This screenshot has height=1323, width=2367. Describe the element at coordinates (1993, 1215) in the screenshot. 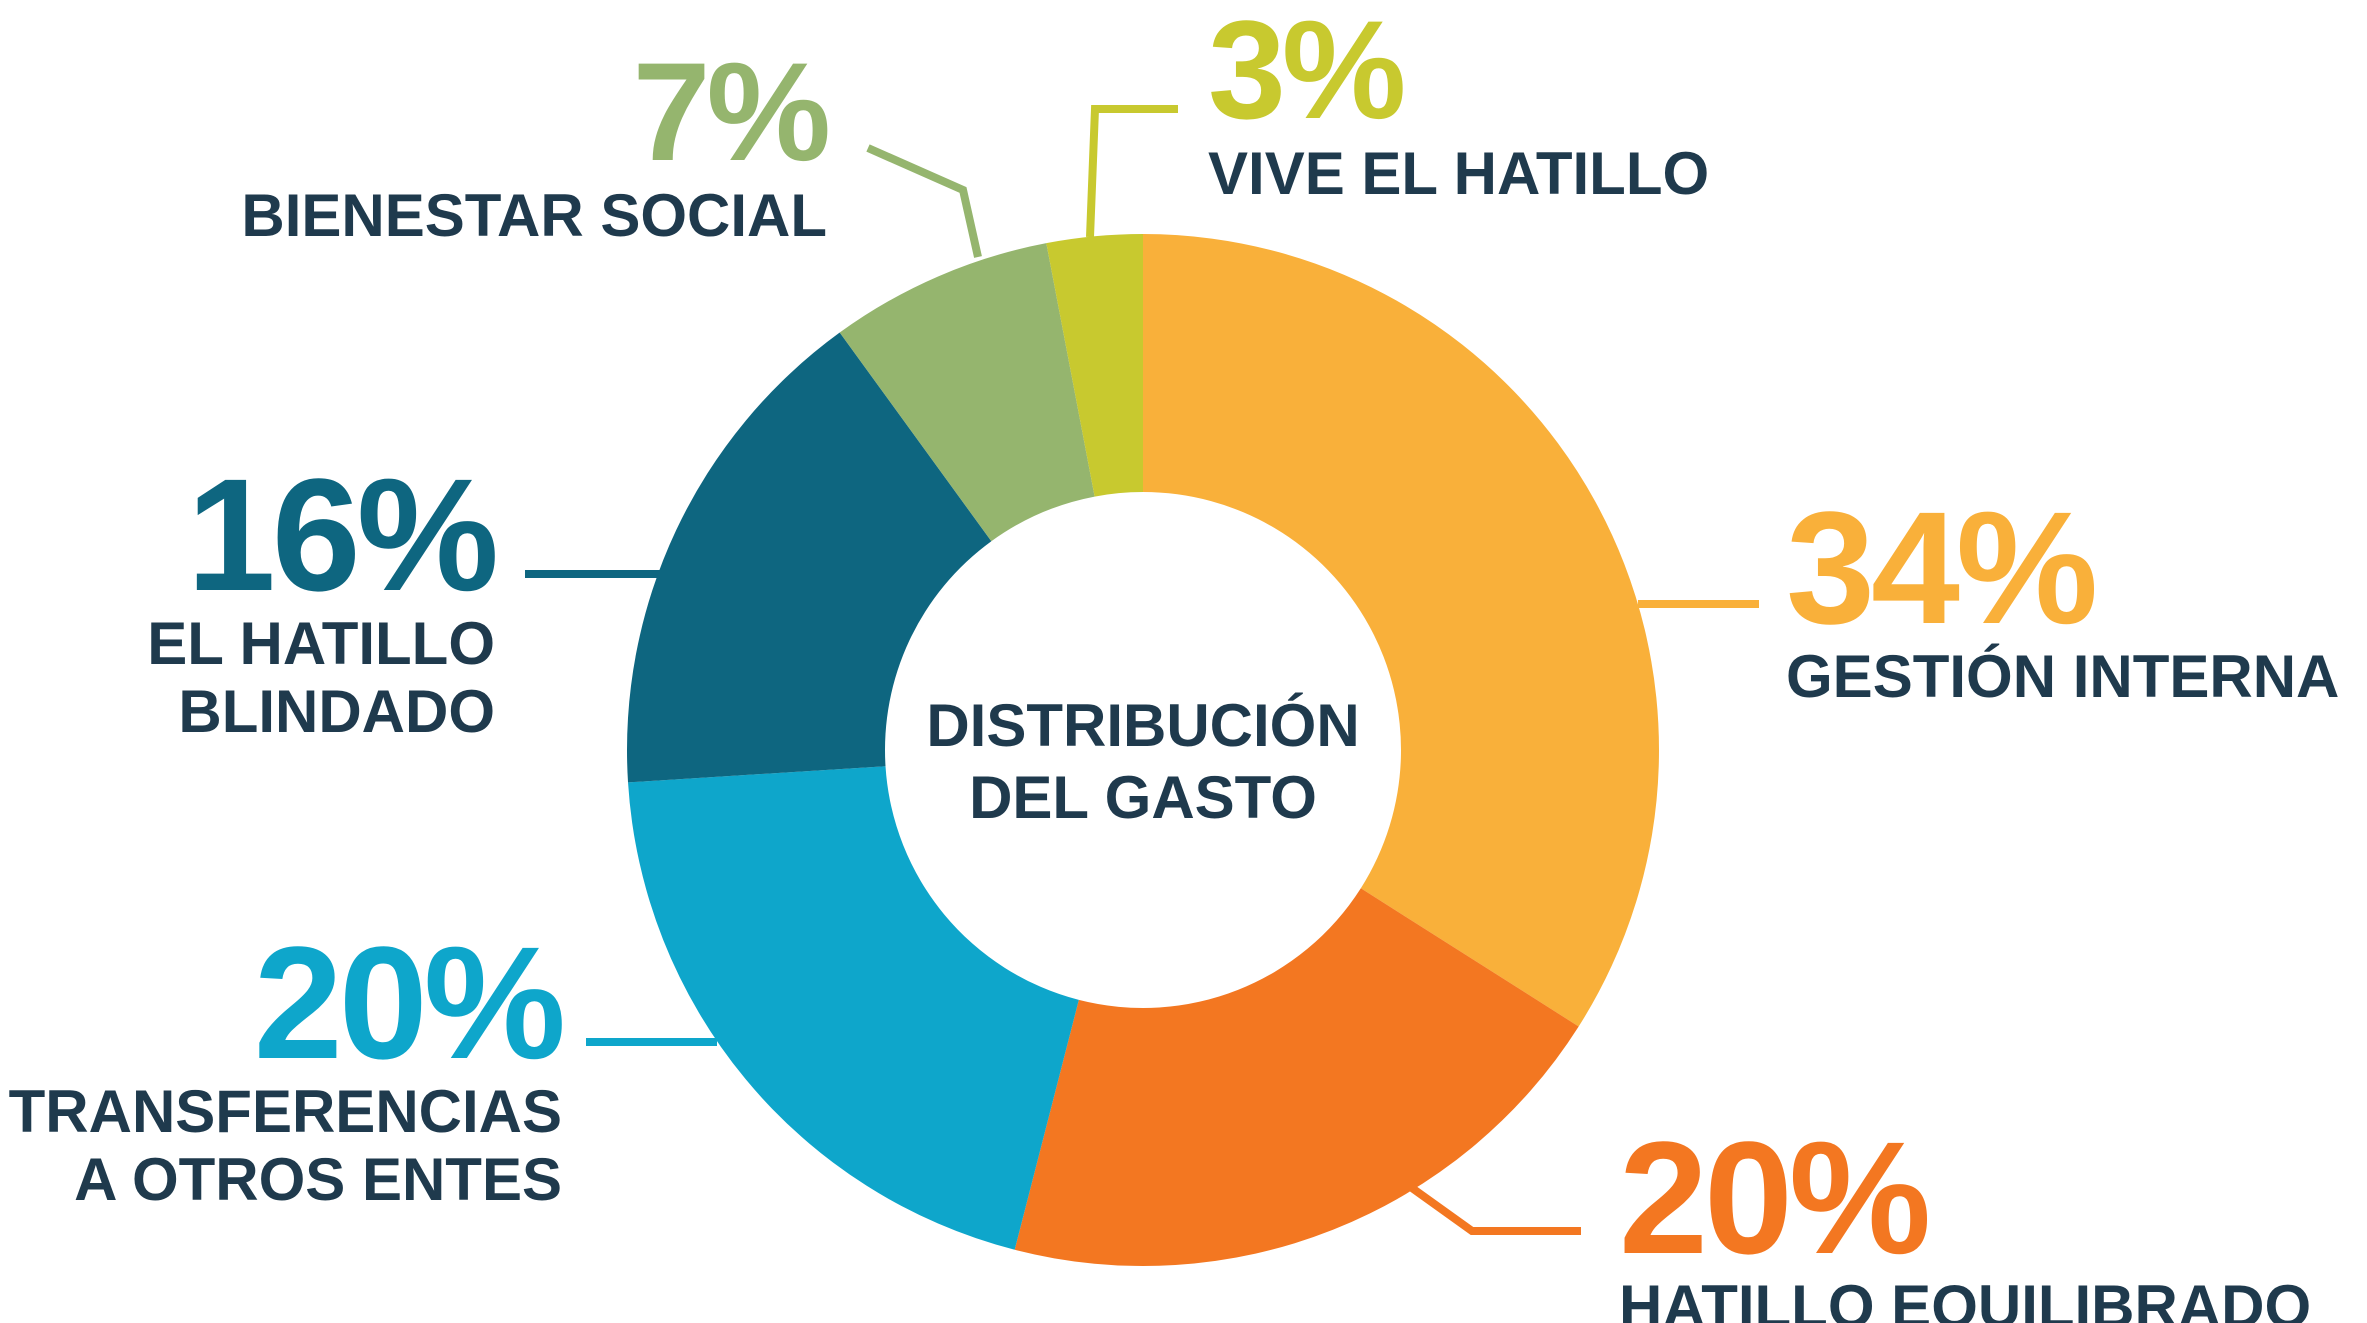

I see `slice-label: 20% HATILLO EQUILIBRADO` at that location.